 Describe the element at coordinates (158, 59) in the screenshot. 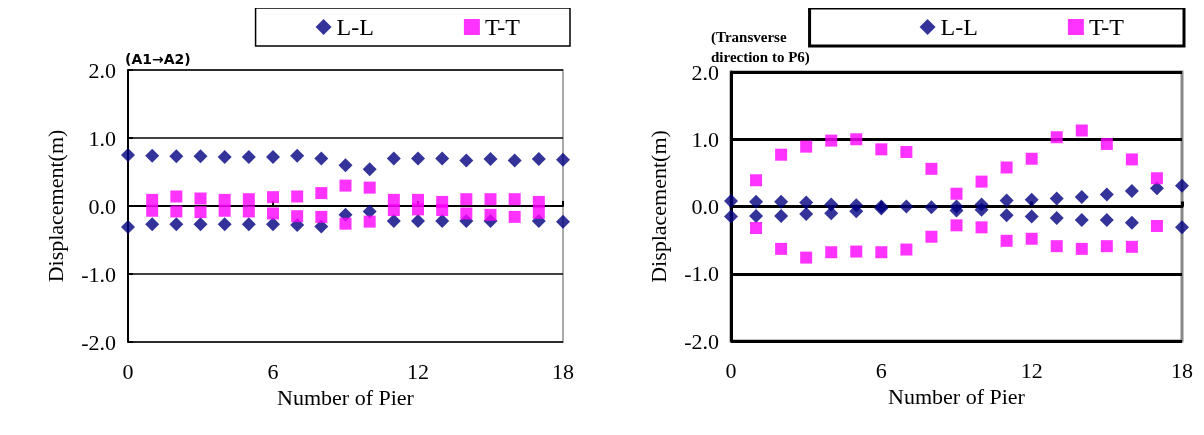

I see `text: (A1→A2)` at that location.